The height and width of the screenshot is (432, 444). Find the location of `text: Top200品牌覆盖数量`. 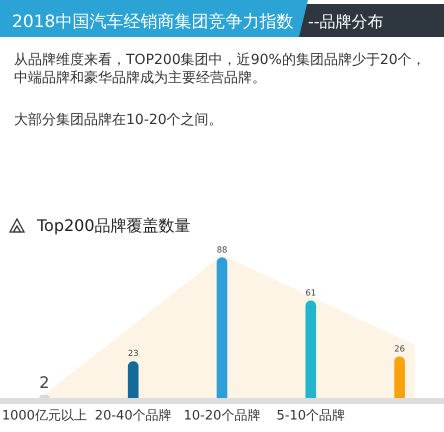

text: Top200品牌覆盖数量 is located at coordinates (113, 225).